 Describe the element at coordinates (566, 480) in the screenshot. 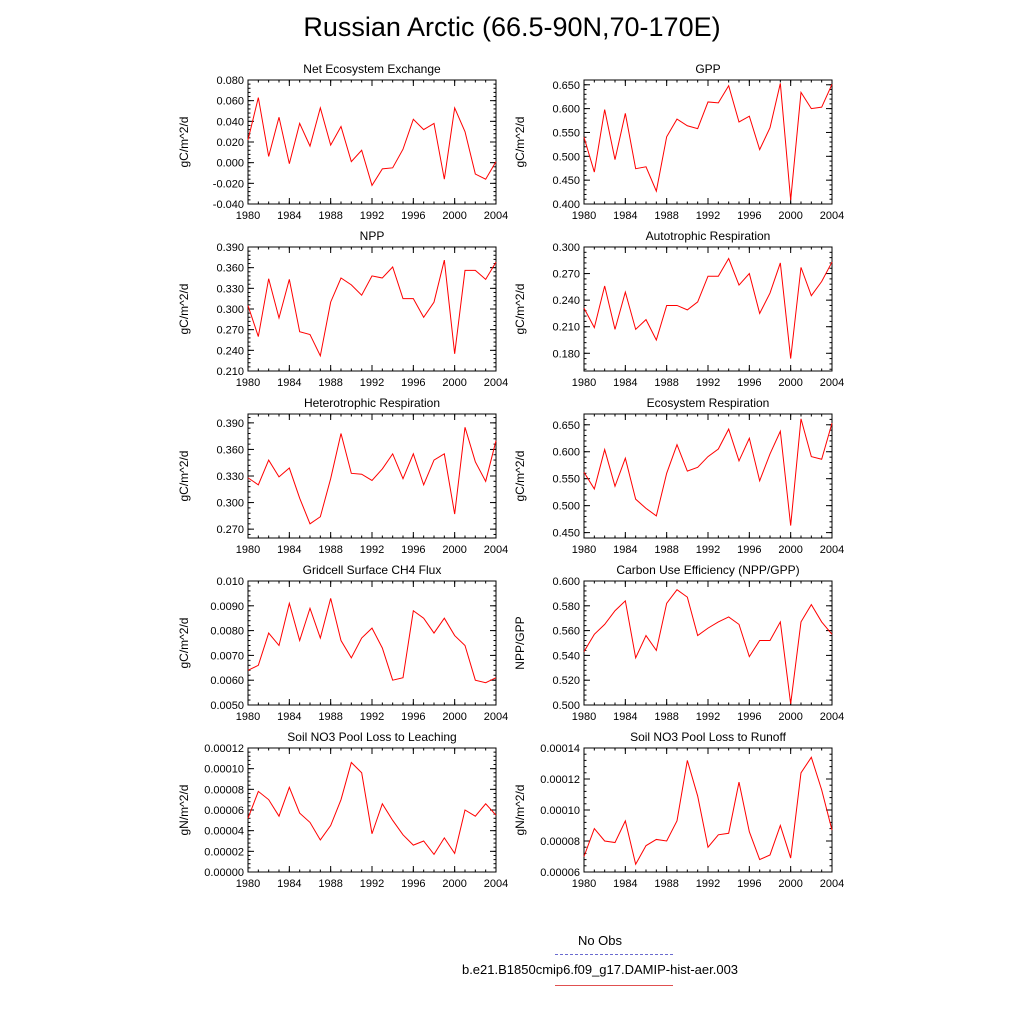

I see `y-tick-label: 0.550` at that location.